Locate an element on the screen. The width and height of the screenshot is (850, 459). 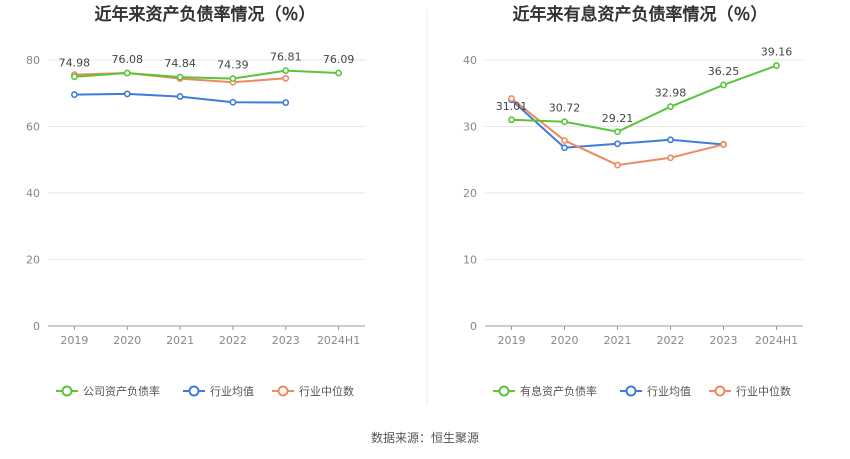
y-tick-label: 30 is located at coordinates (470, 127).